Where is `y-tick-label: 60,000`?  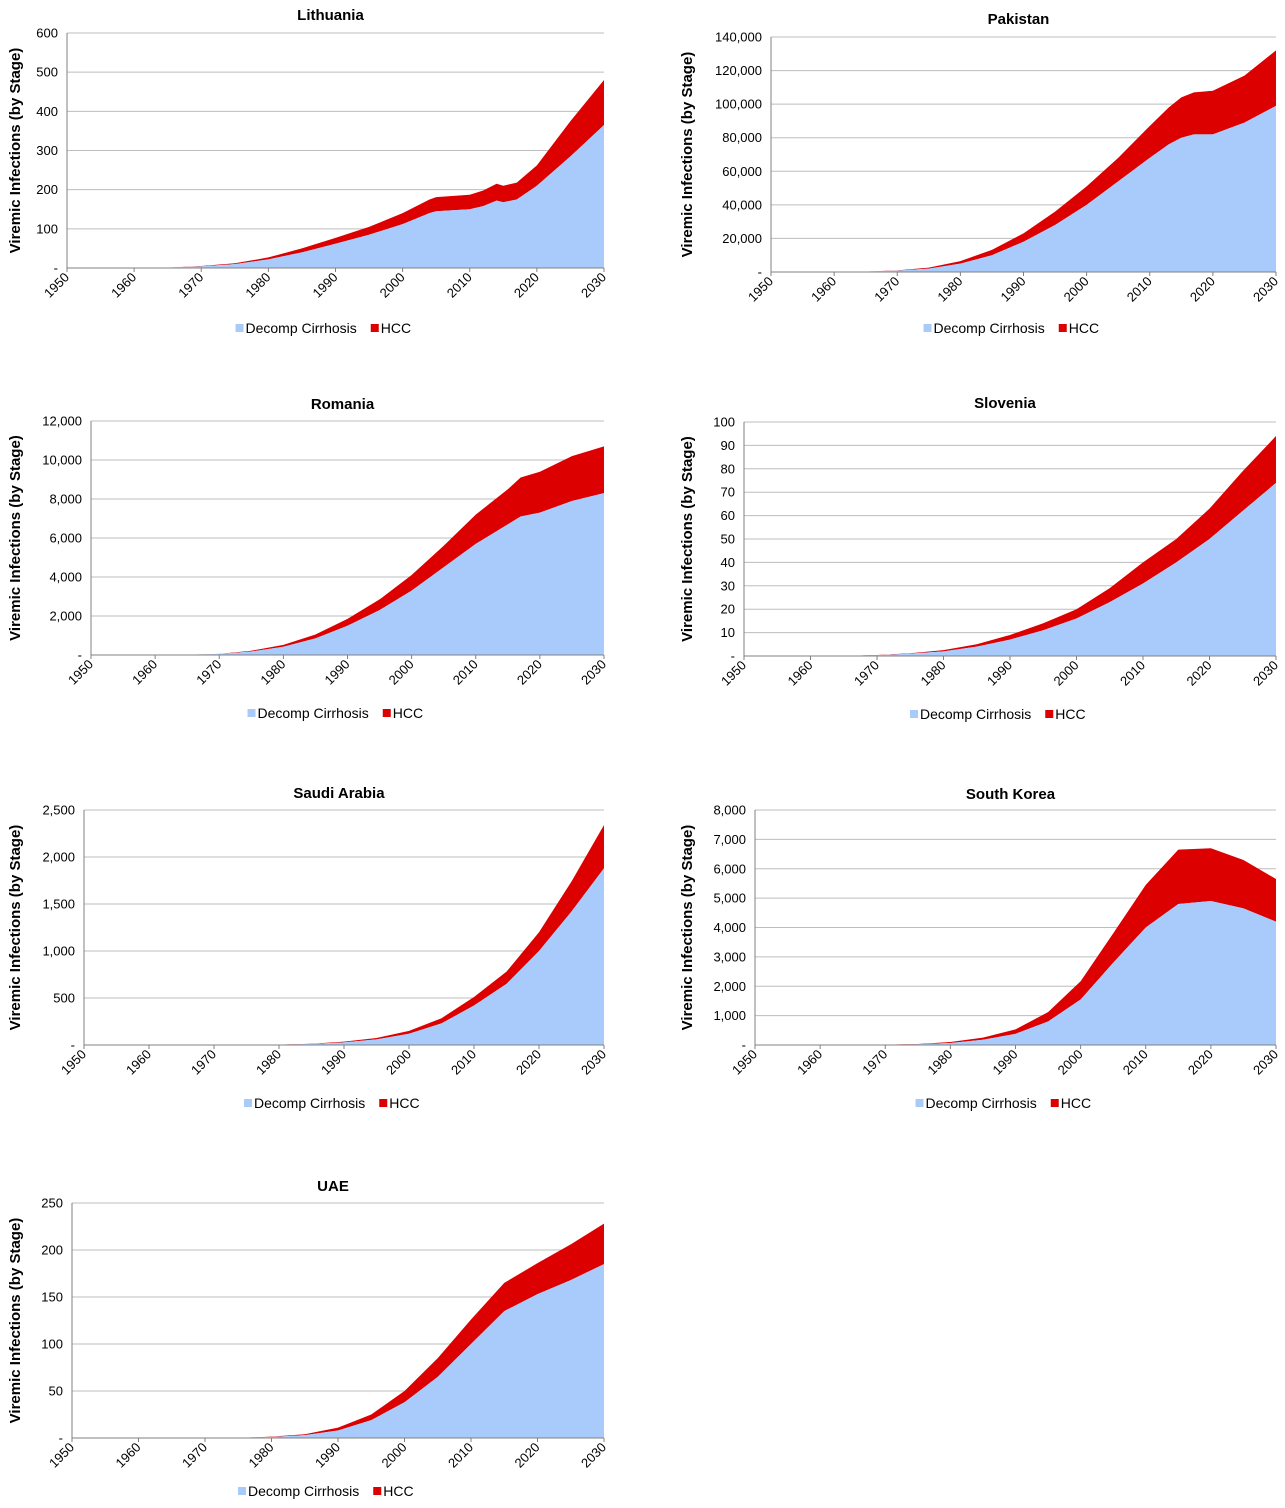
y-tick-label: 60,000 is located at coordinates (742, 171).